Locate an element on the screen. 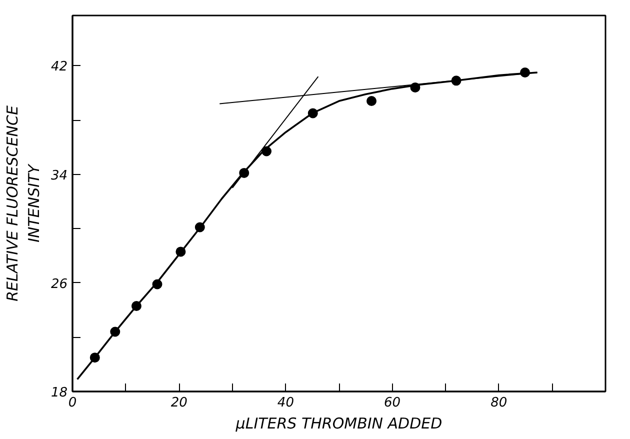 Image resolution: width=630 pixels, height=439 pixels. x-tick-label: 40 is located at coordinates (285, 403).